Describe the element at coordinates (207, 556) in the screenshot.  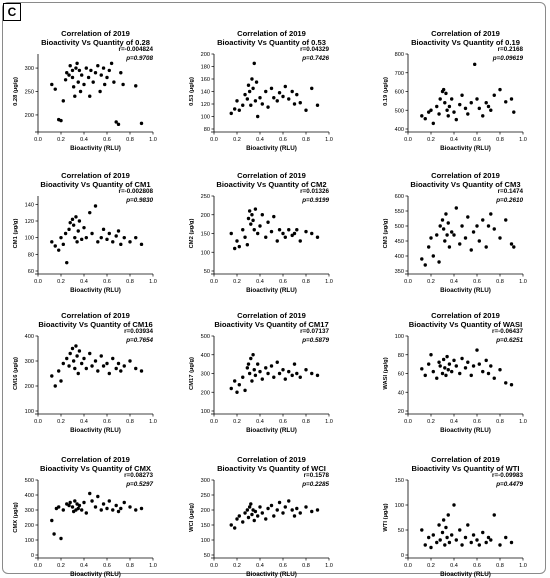
I see `y-tick-label: 50` at that location.